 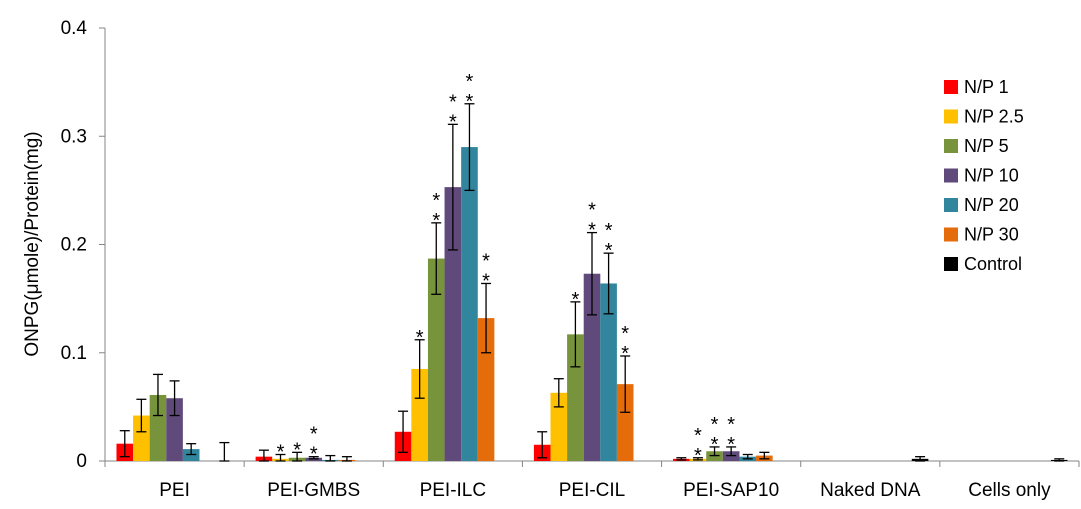 I want to click on x-tick-label: PEI, so click(x=174, y=490).